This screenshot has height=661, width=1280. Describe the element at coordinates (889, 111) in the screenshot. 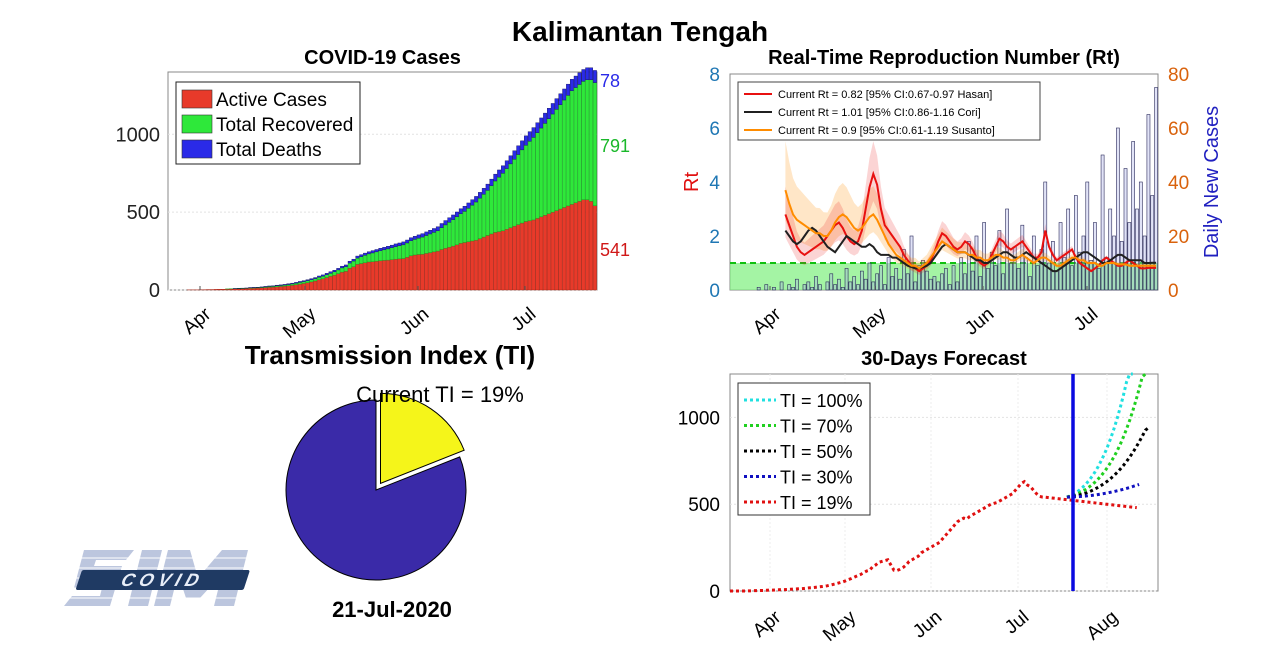

I see `rt-legend-box` at that location.